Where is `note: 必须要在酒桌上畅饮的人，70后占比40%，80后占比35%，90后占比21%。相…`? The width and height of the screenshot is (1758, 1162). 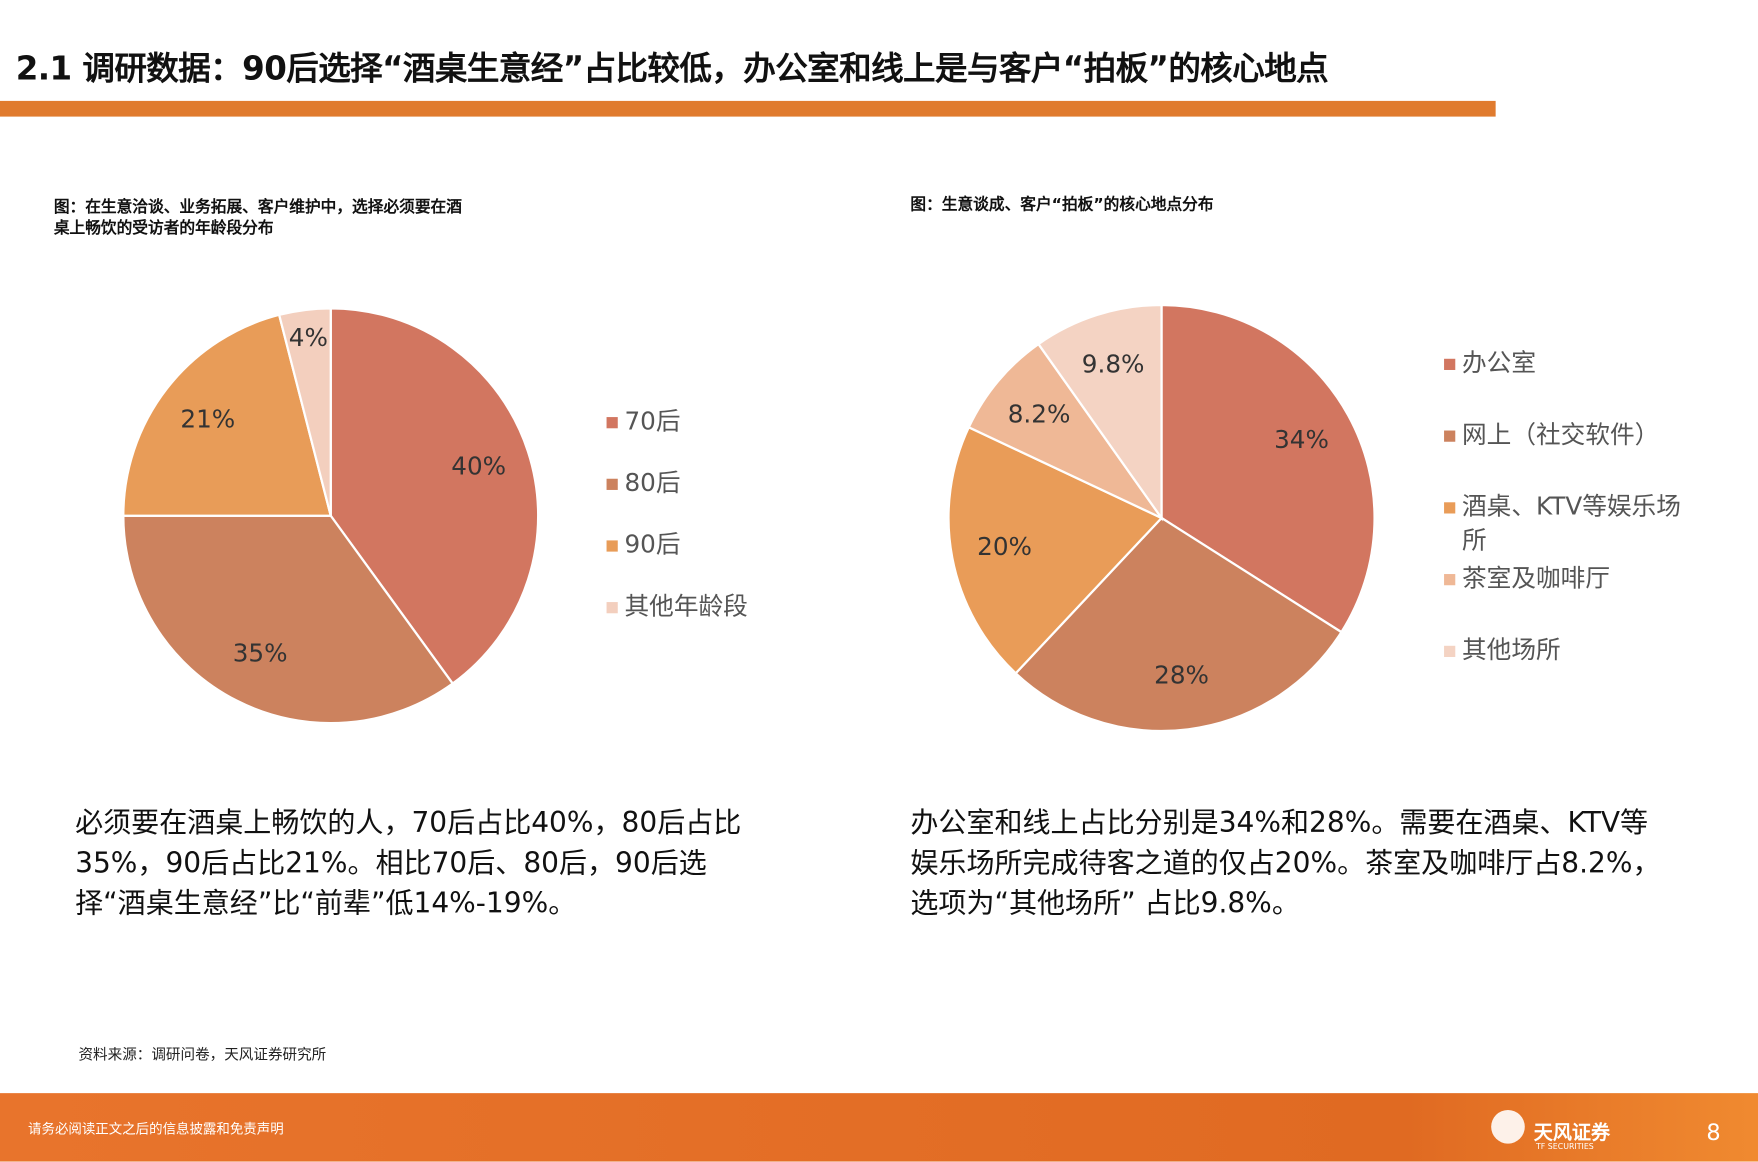 note: 必须要在酒桌上畅饮的人，70后占比40%，80后占比35%，90后占比21%。相… is located at coordinates (408, 863).